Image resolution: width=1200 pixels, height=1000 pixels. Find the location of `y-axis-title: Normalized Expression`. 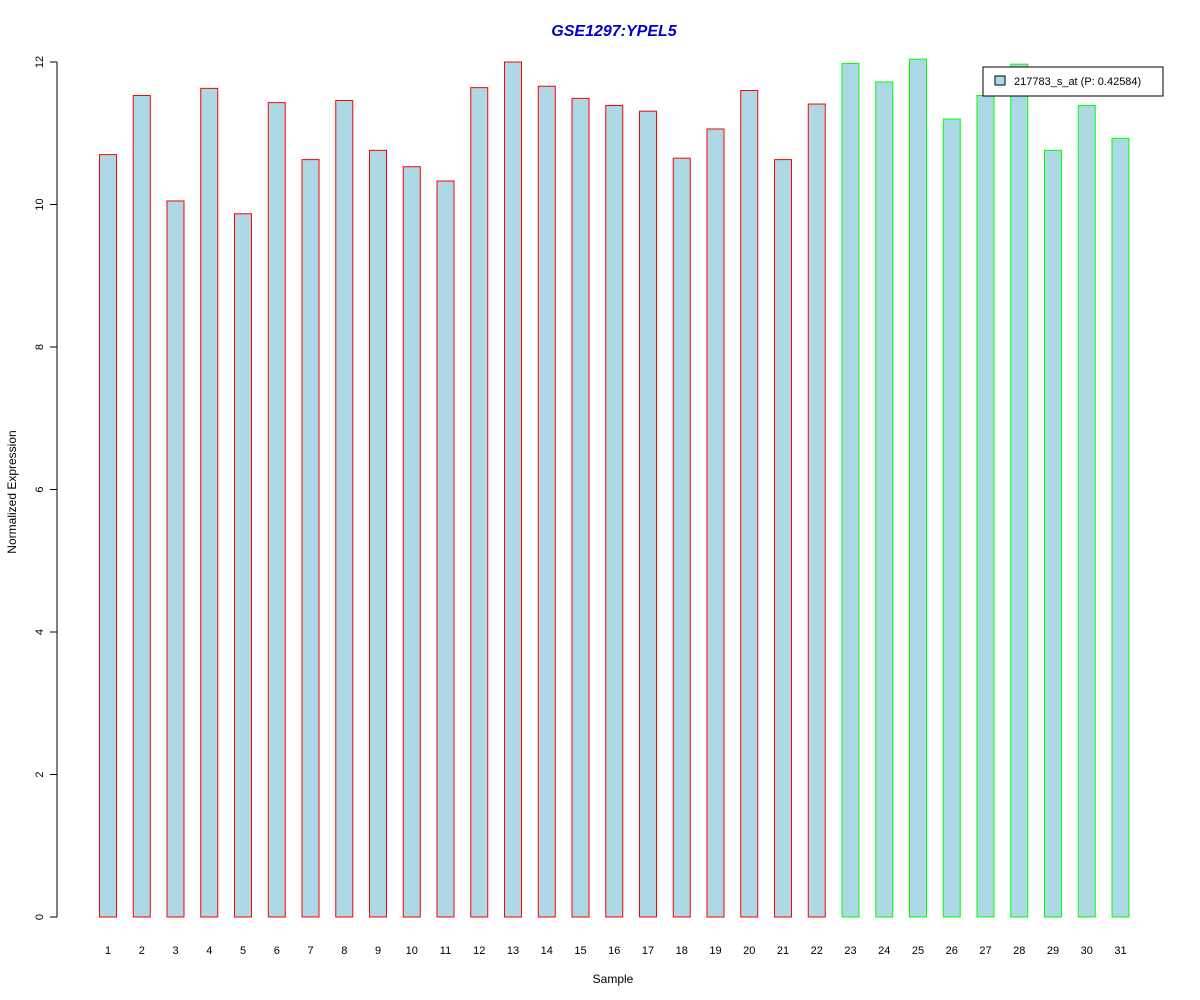

y-axis-title: Normalized Expression is located at coordinates (12, 491).